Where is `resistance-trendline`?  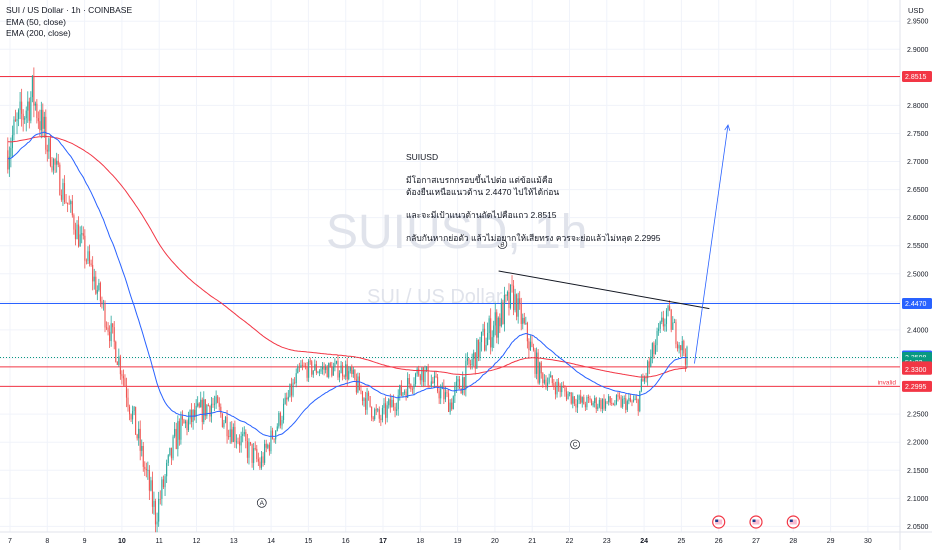 resistance-trendline is located at coordinates (604, 290).